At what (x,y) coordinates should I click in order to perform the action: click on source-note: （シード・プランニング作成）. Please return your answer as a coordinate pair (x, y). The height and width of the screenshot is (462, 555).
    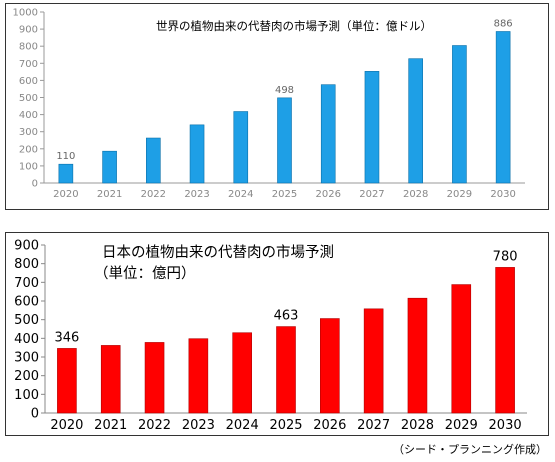
    Looking at the image, I should click on (470, 449).